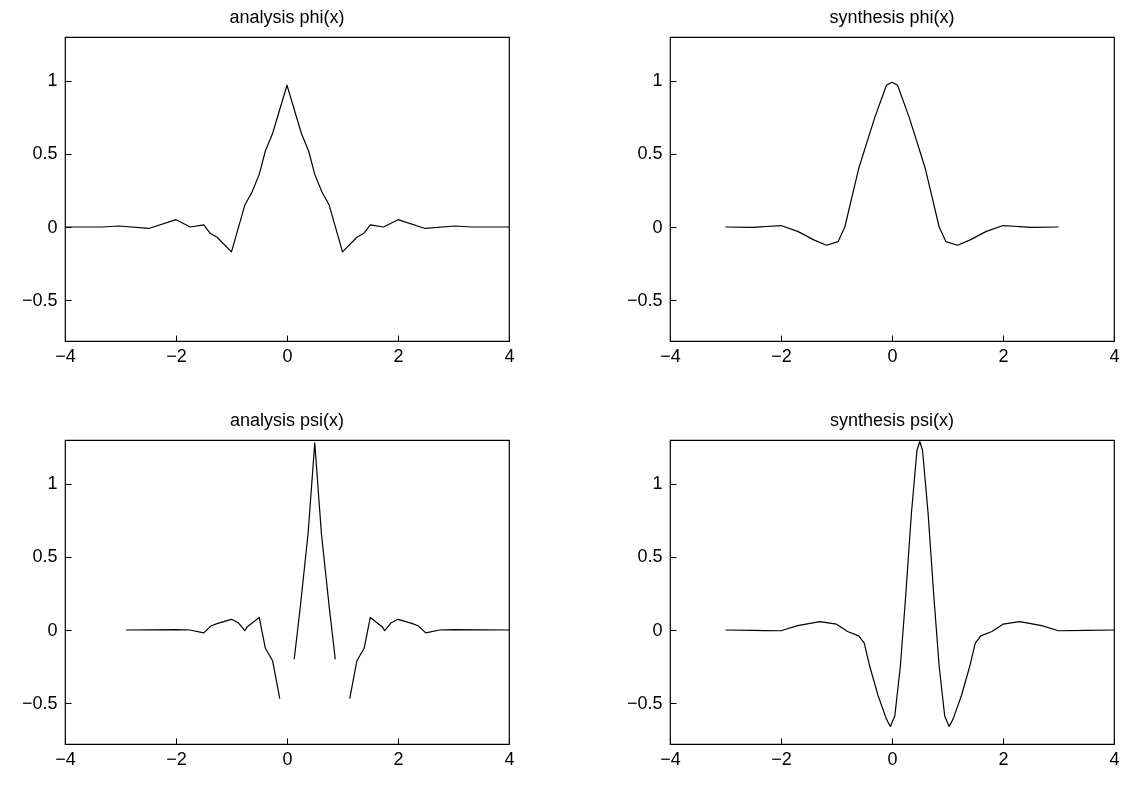 The width and height of the screenshot is (1144, 801). I want to click on line-series, so click(892, 163).